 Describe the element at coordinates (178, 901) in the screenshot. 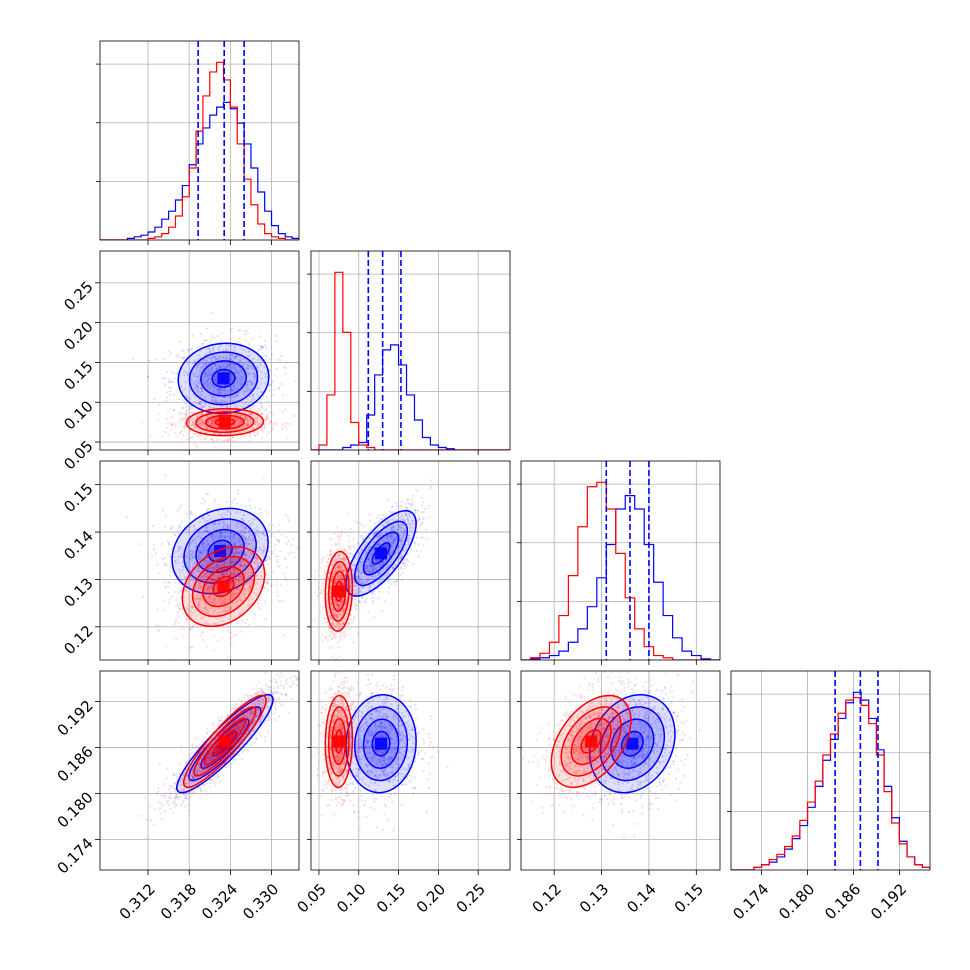

I see `x-tick-label: 0.318` at that location.